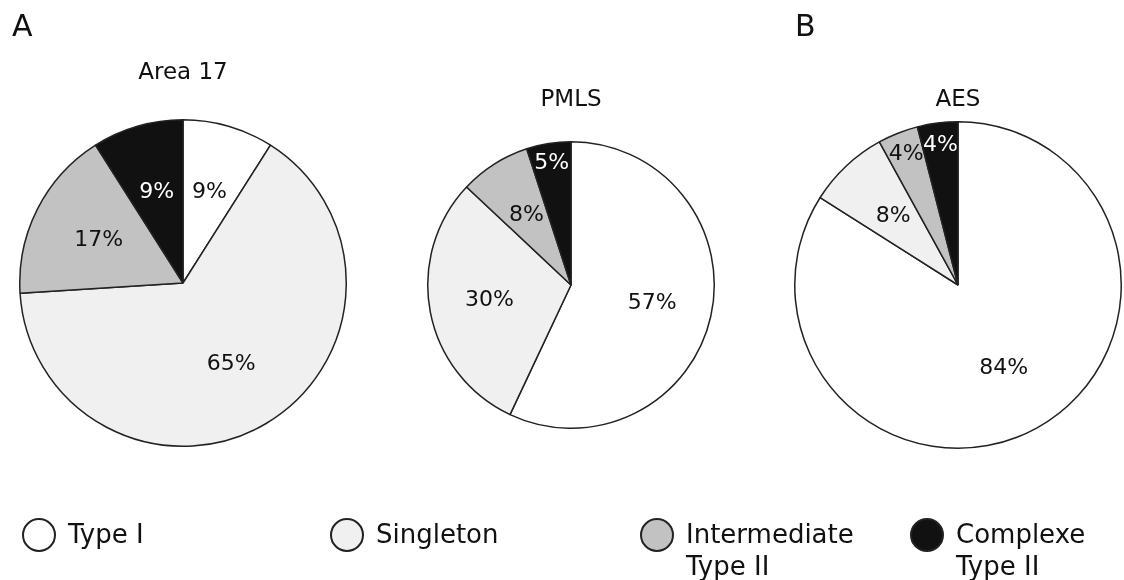  Describe the element at coordinates (231, 363) in the screenshot. I see `data-label: 65%` at that location.